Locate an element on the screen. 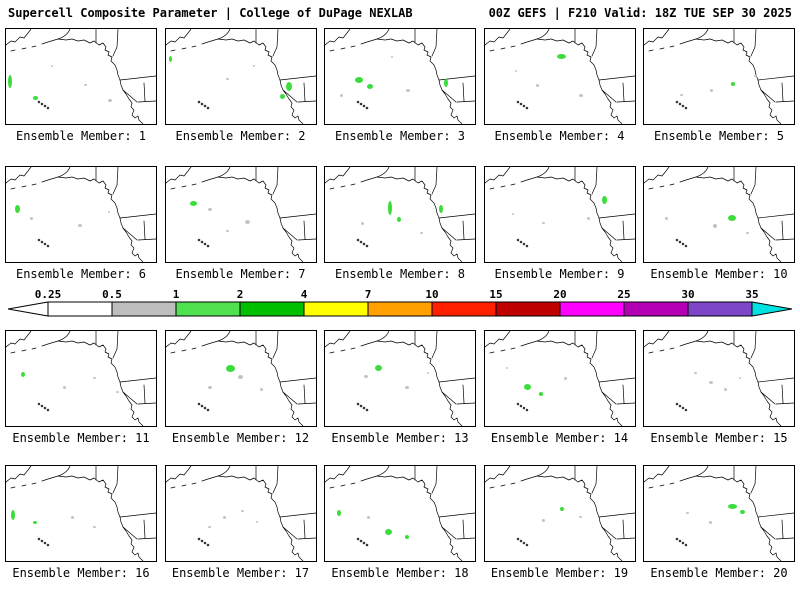 This screenshot has height=600, width=800. member-label-18: Ensemble Member: 18 is located at coordinates (400, 573).